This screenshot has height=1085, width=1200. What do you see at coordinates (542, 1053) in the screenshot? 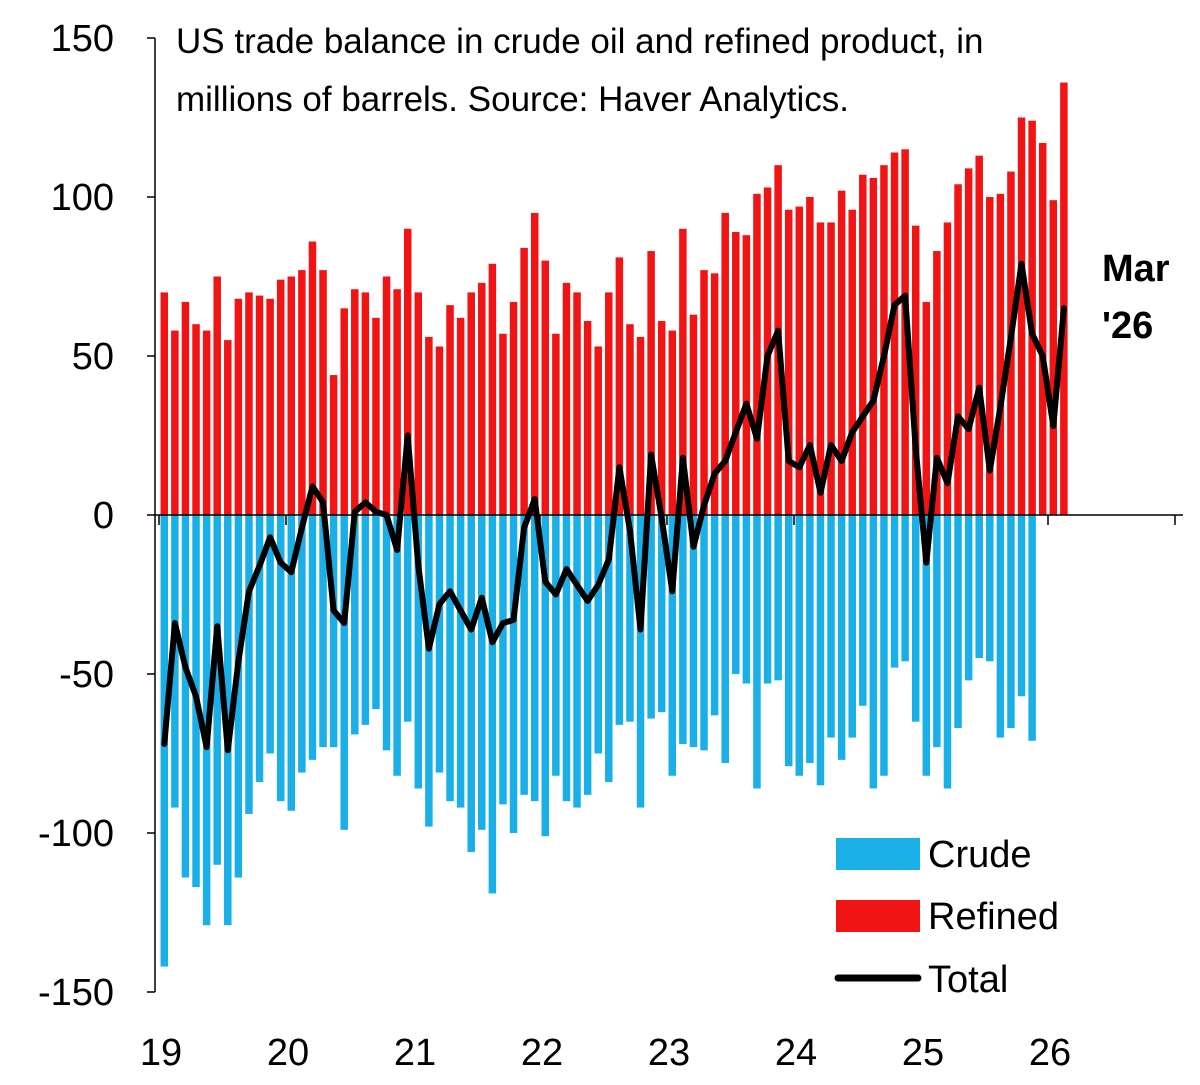
I see `x-tick-label: 22` at bounding box center [542, 1053].